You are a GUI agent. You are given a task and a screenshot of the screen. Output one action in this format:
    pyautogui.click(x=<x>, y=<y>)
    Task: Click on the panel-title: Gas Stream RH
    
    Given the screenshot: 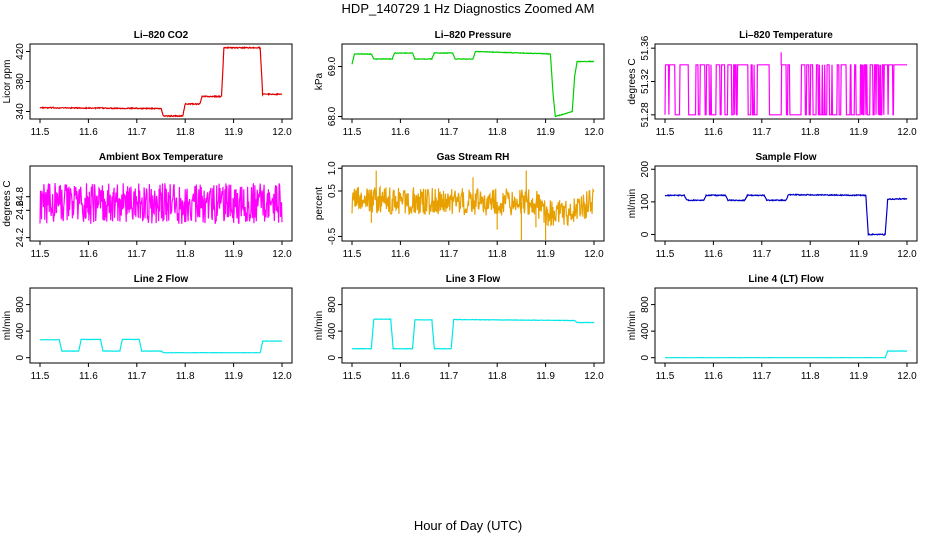 What is the action you would take?
    pyautogui.click(x=473, y=157)
    